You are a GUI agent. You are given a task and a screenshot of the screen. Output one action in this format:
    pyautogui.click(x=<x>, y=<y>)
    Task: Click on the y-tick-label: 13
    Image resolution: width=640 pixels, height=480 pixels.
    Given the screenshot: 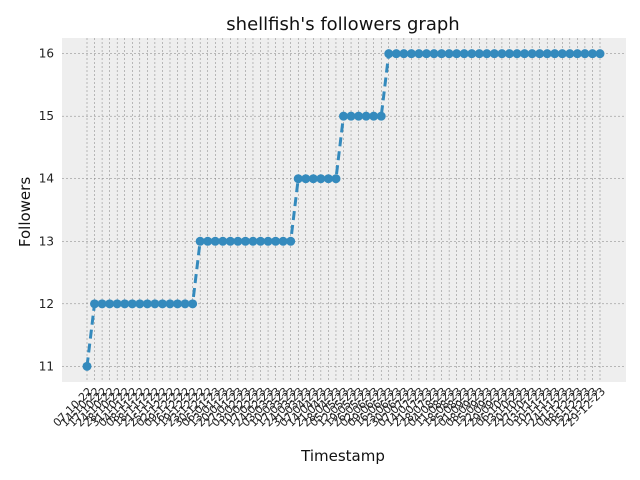 What is the action you would take?
    pyautogui.click(x=46, y=241)
    